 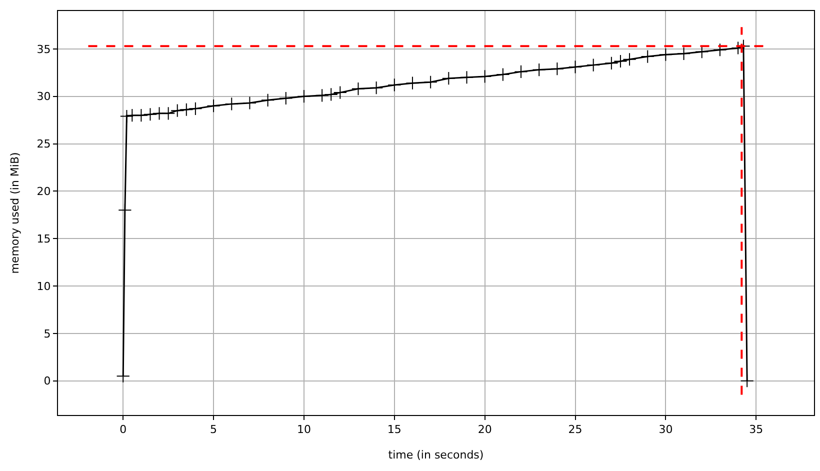 I want to click on y-tick-label: 30, so click(x=43, y=97).